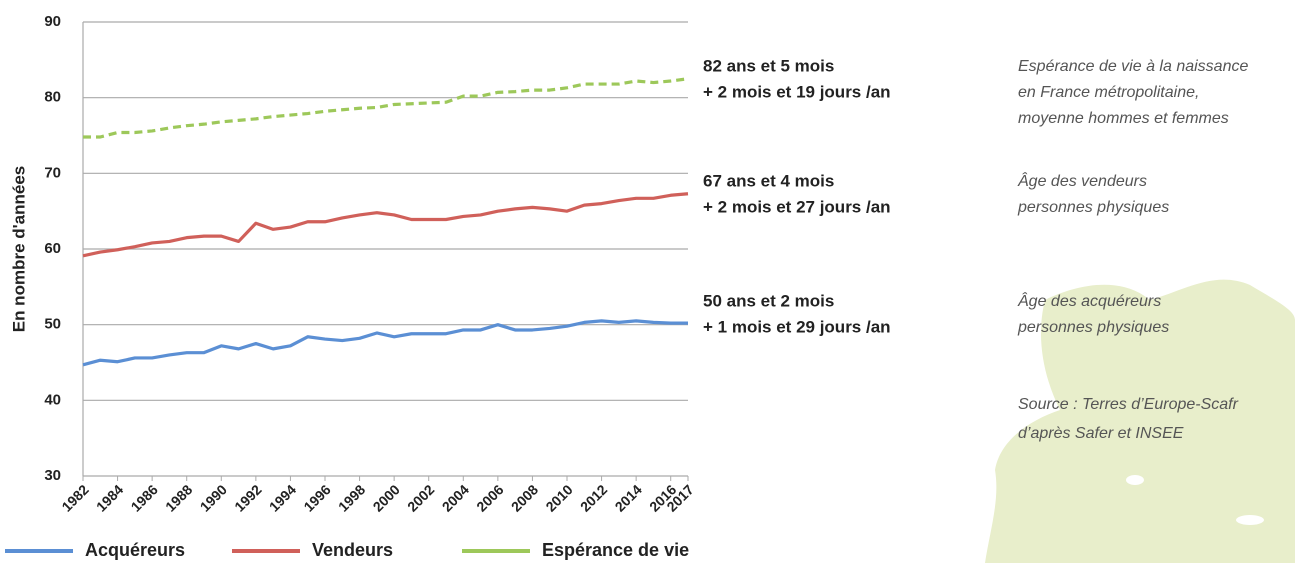 This screenshot has height=563, width=1295. I want to click on y-tick-label: 90, so click(52, 21).